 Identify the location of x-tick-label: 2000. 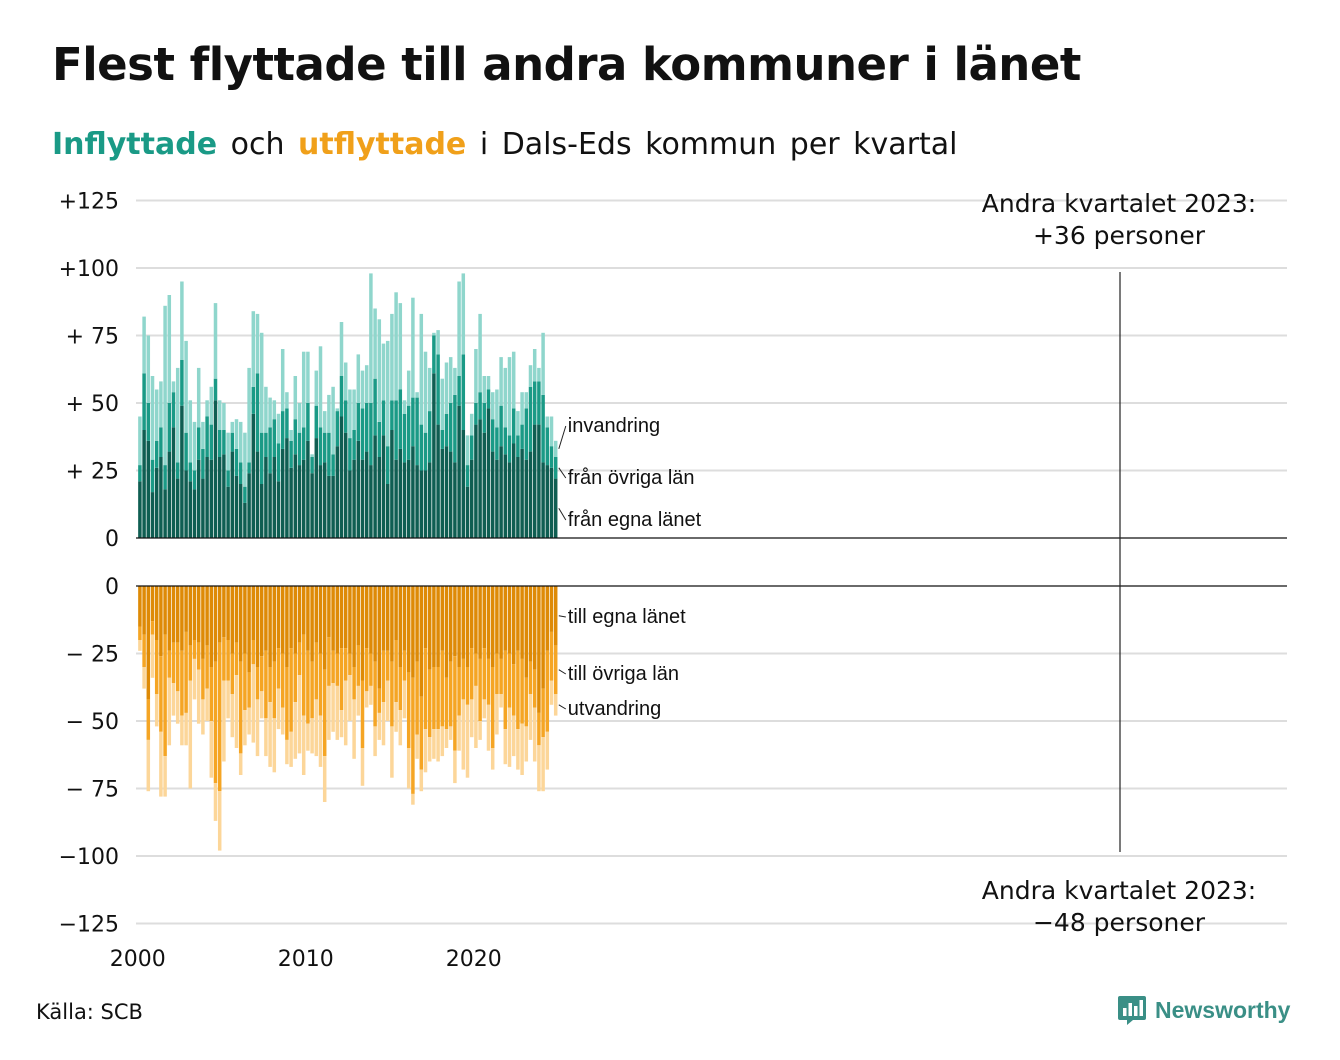
(138, 959).